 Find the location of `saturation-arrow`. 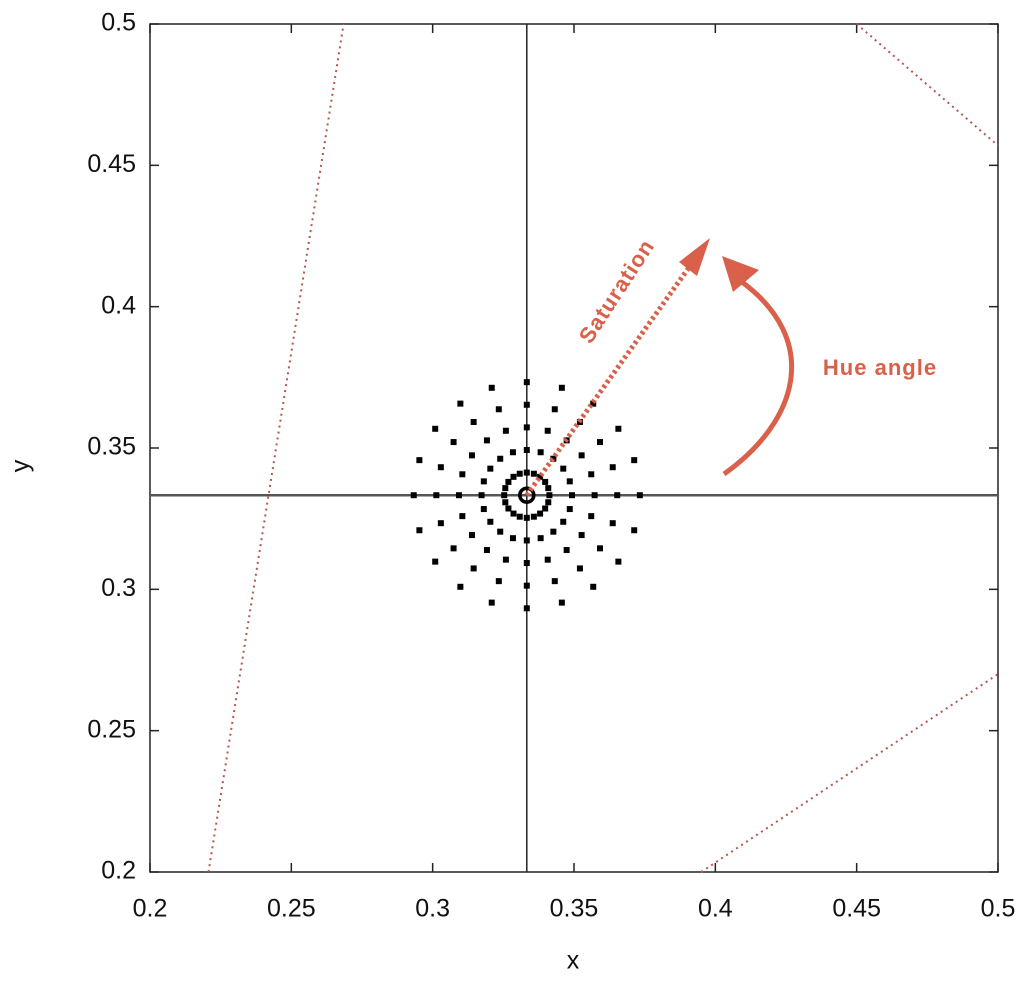

saturation-arrow is located at coordinates (608, 380).